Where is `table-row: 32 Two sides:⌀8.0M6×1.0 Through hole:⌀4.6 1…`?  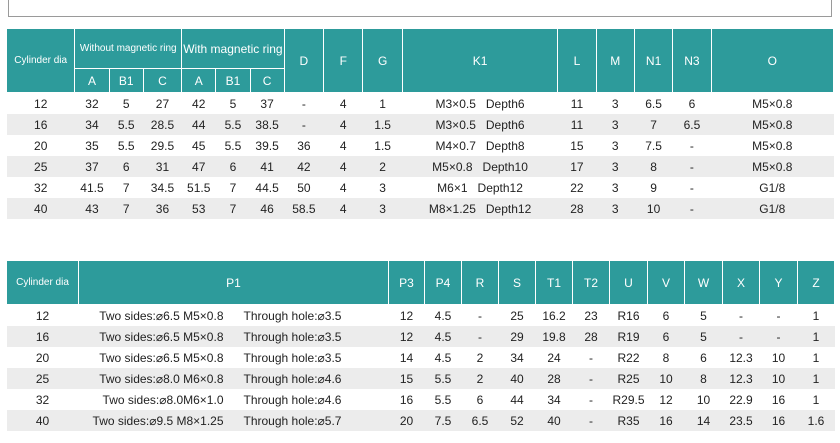 table-row: 32 Two sides:⌀8.0M6×1.0 Through hole:⌀4.6 1… is located at coordinates (421, 399).